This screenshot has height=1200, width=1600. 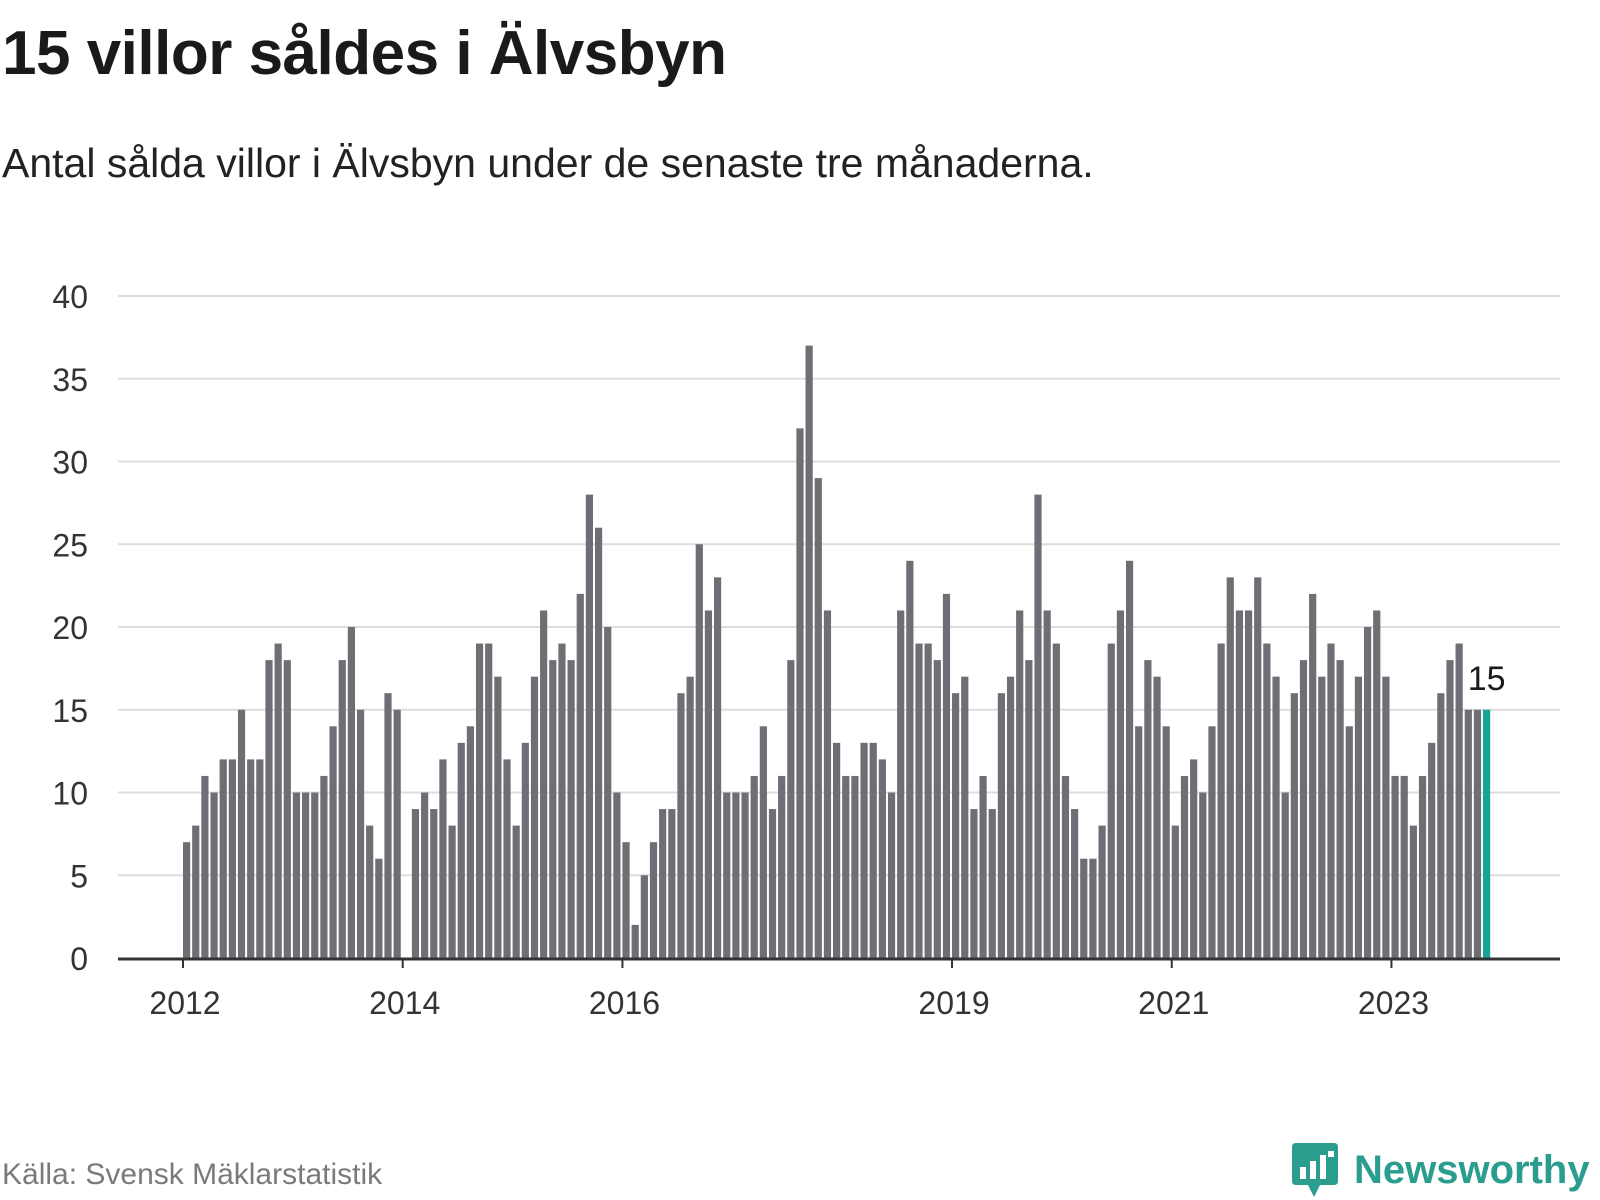 I want to click on y-tick-label: 20, so click(x=70, y=628).